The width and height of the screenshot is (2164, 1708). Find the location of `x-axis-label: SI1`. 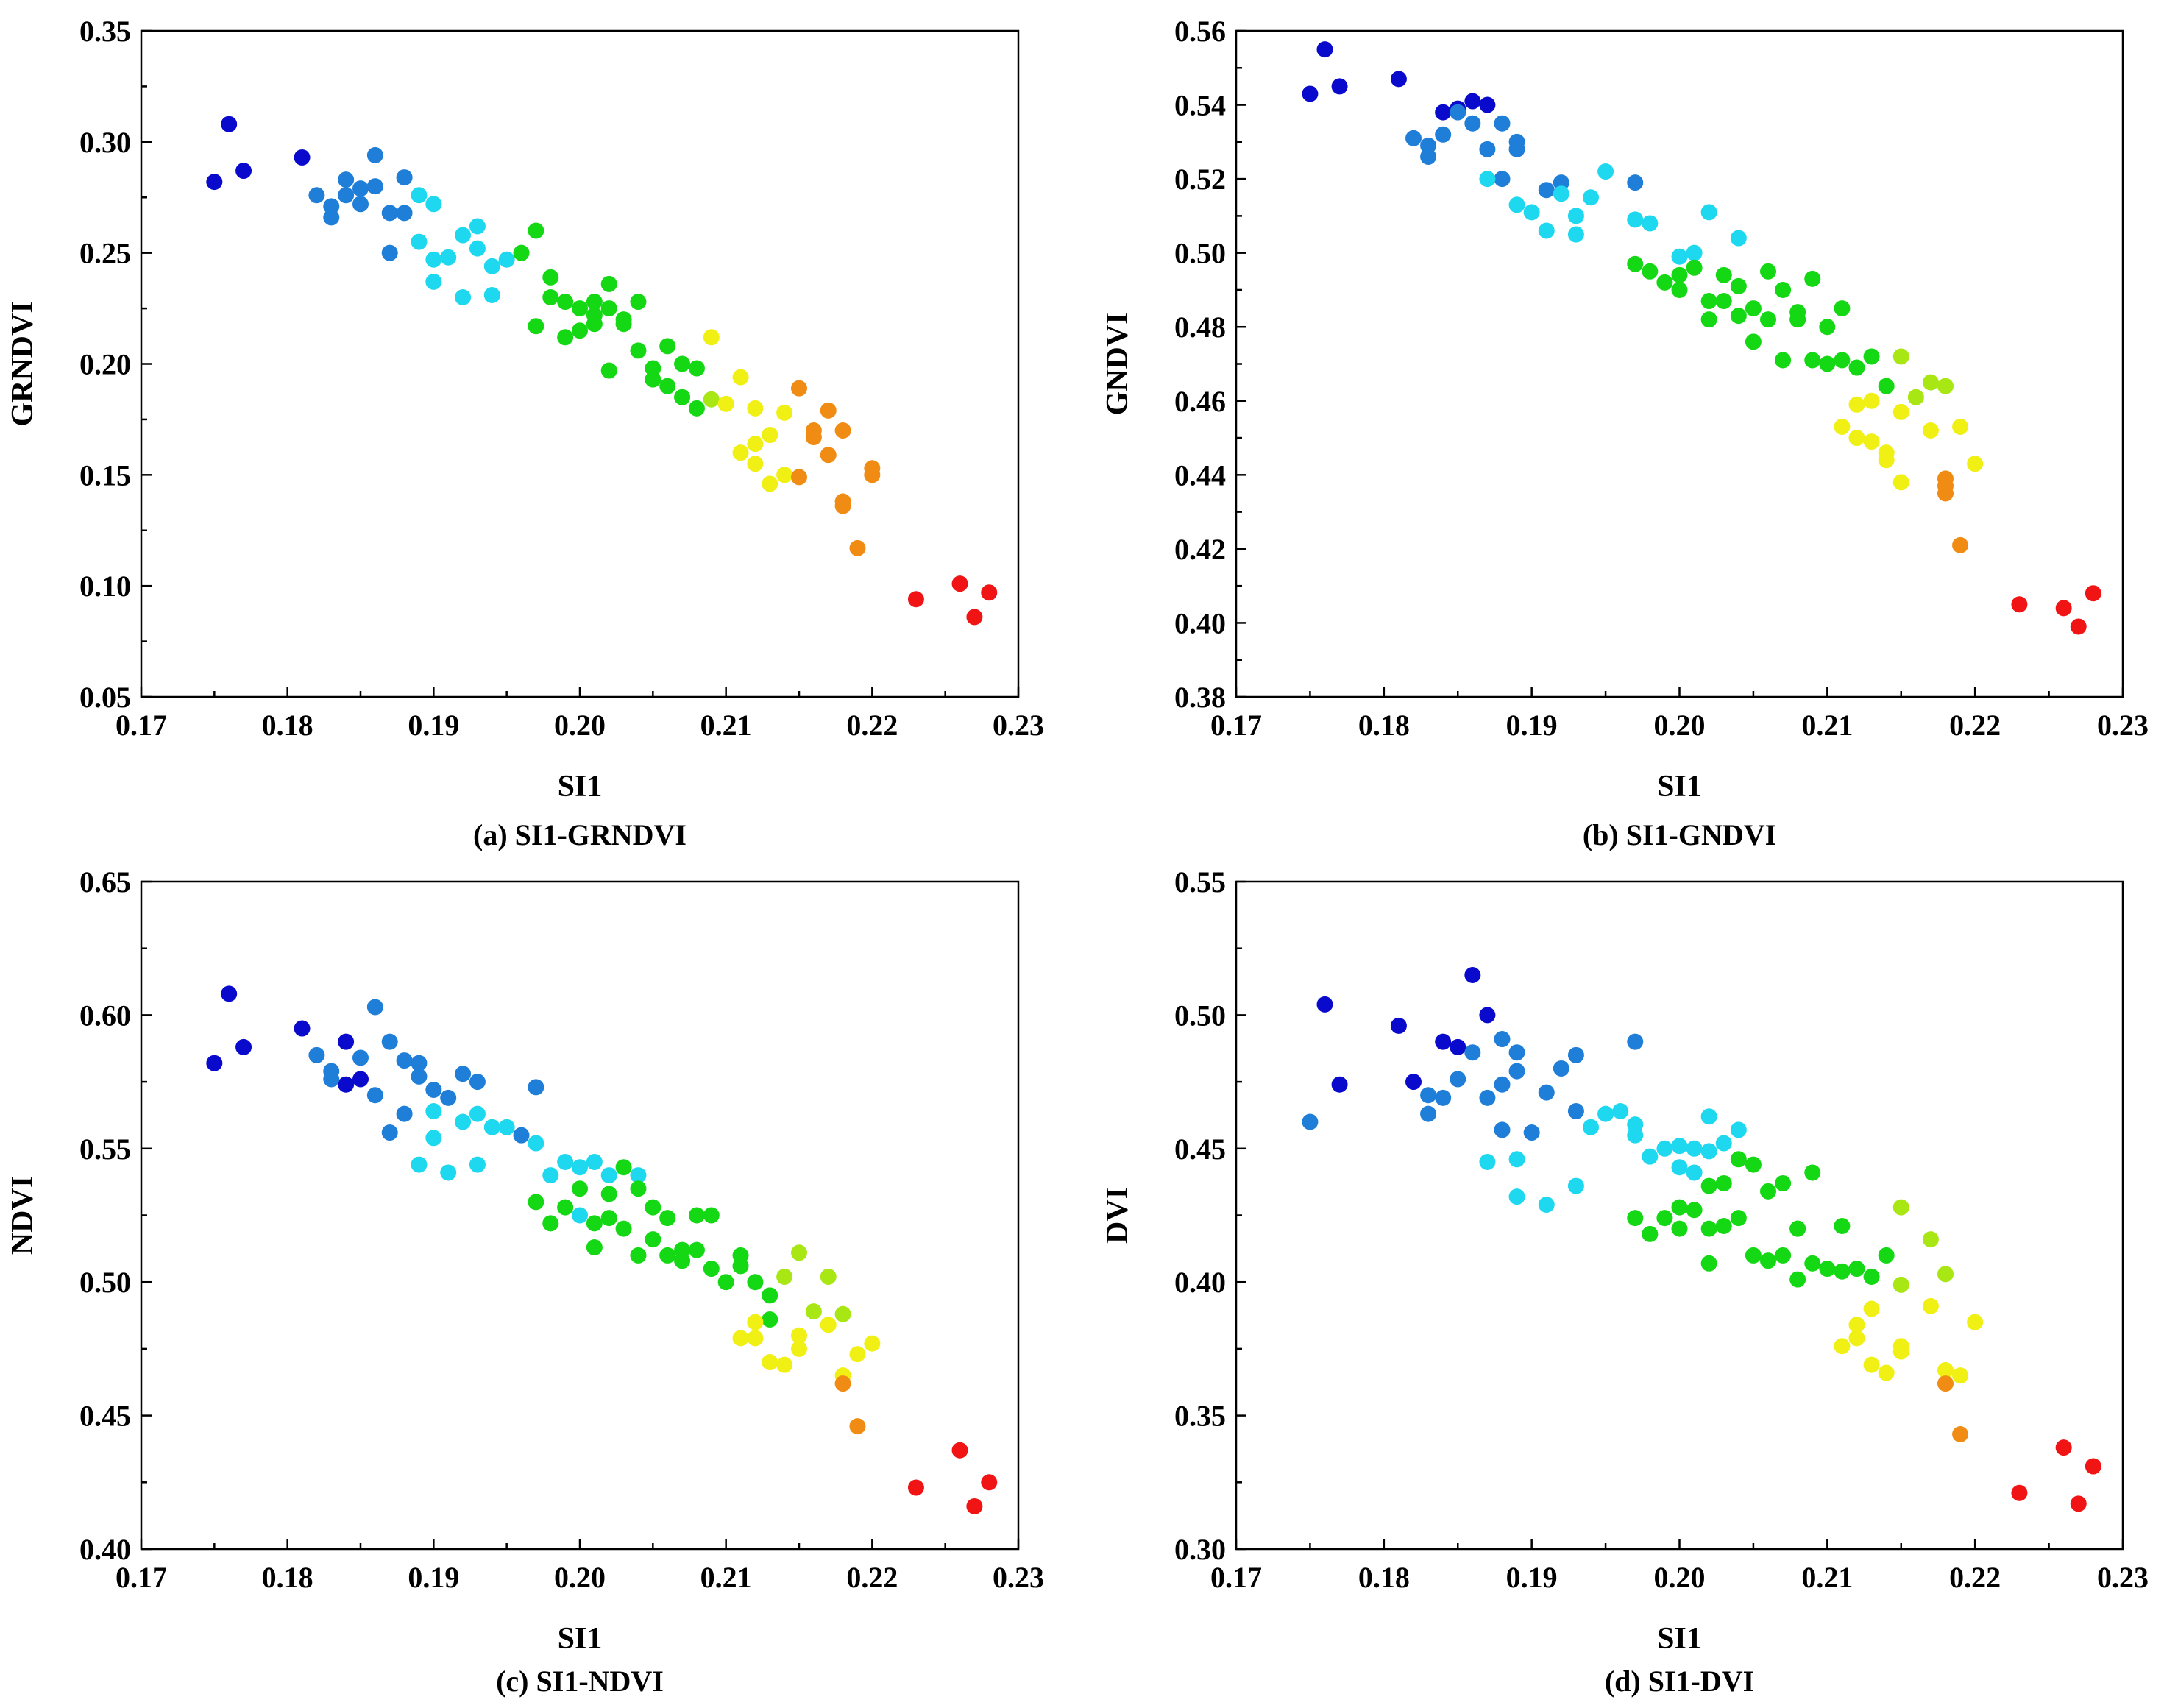

x-axis-label: SI1 is located at coordinates (1679, 787).